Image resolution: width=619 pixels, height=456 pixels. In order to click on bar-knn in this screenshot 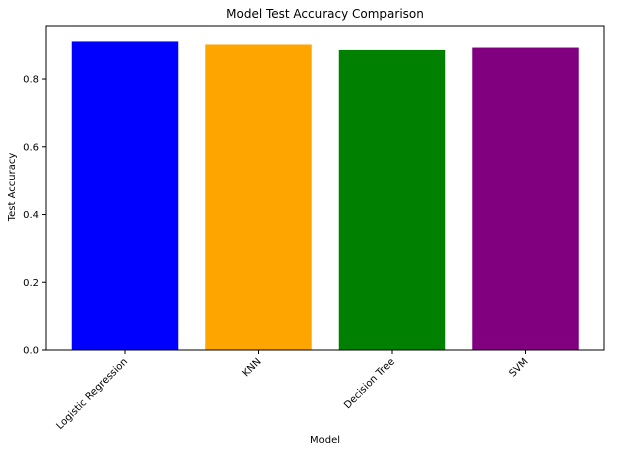, I will do `click(258, 197)`.